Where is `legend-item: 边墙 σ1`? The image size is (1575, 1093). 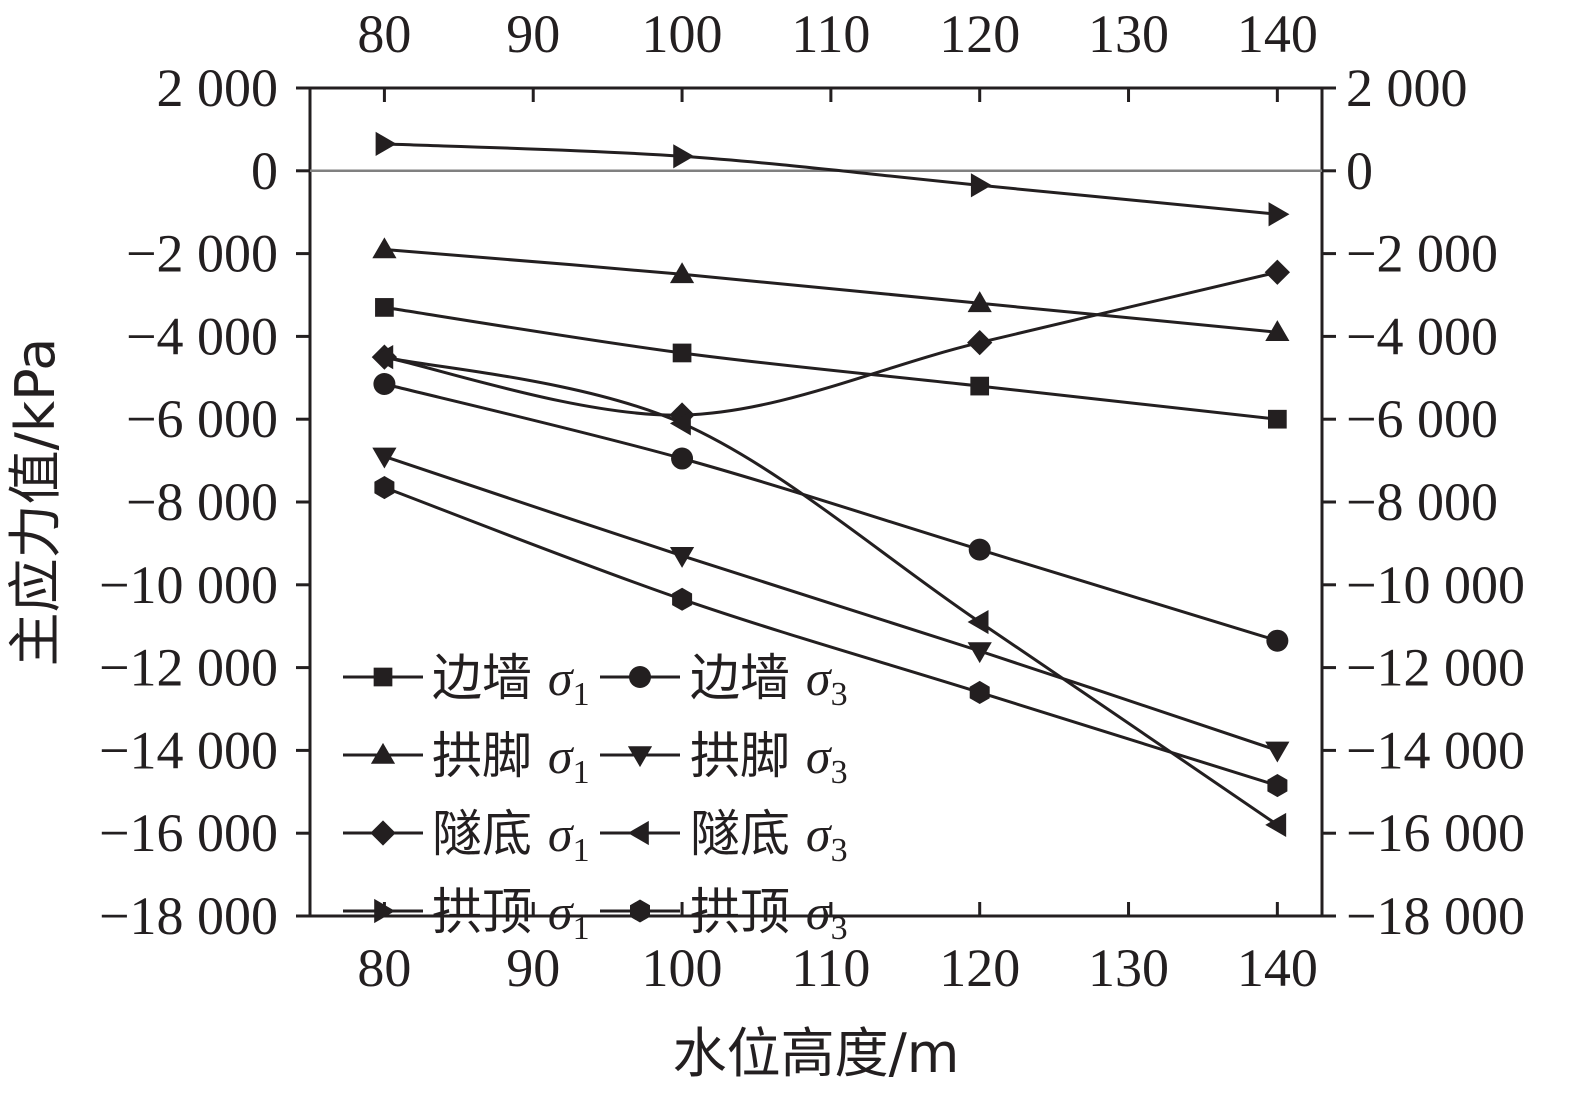 legend-item: 边墙 σ1 is located at coordinates (466, 681).